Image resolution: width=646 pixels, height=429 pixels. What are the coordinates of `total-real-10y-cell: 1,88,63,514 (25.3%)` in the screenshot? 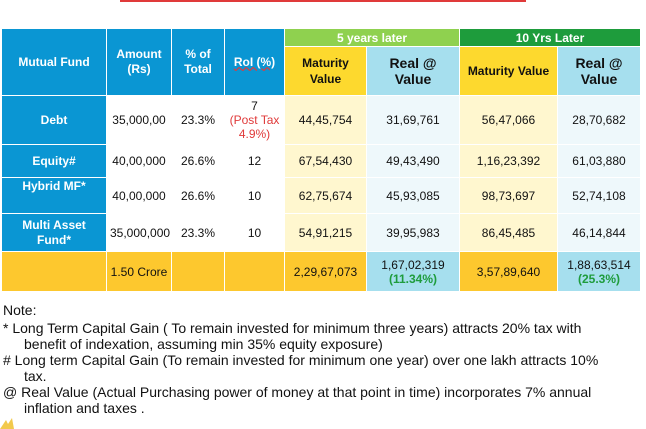 It's located at (599, 271).